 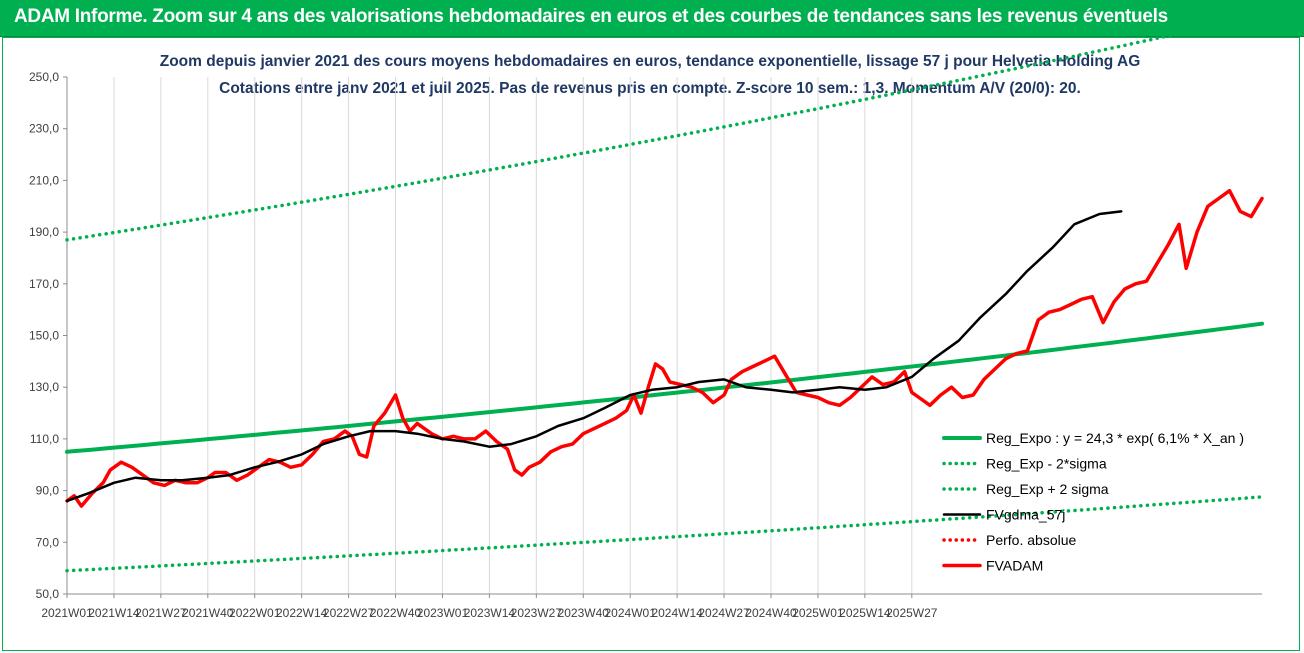 What do you see at coordinates (1047, 489) in the screenshot?
I see `legend-label-reg_plus: Reg_Exp + 2 sigma` at bounding box center [1047, 489].